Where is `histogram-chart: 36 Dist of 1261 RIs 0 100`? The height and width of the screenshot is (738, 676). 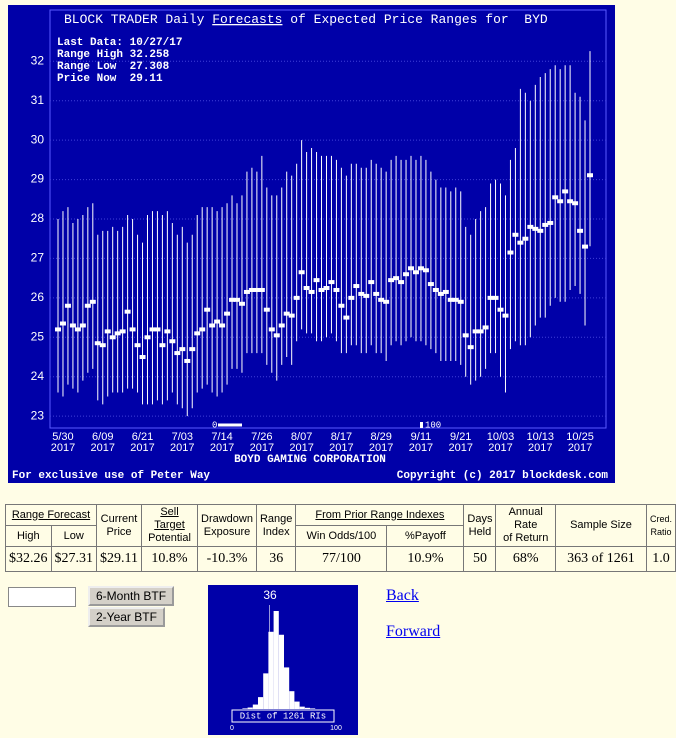 histogram-chart: 36 Dist of 1261 RIs 0 100 is located at coordinates (283, 660).